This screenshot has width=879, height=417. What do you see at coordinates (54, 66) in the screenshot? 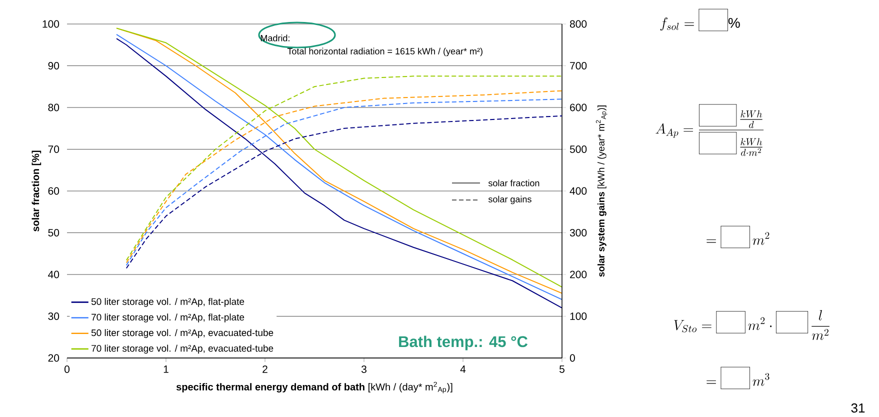
I see `y-tick-label: 90` at bounding box center [54, 66].